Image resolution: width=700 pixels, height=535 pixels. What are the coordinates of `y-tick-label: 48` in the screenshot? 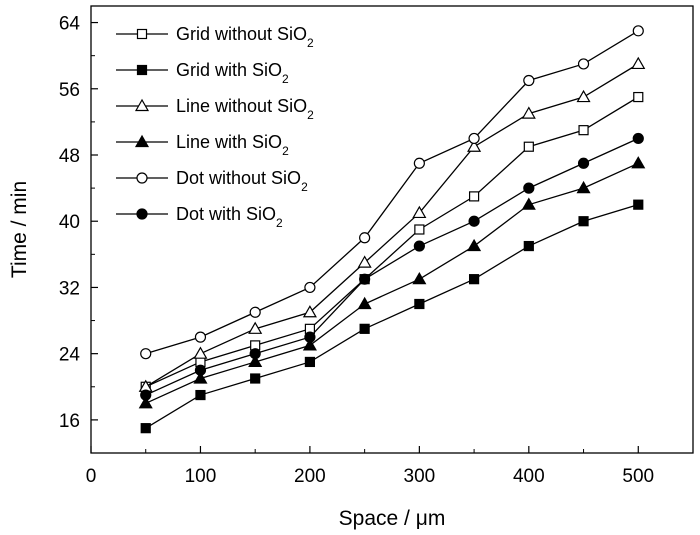 It's located at (69, 156).